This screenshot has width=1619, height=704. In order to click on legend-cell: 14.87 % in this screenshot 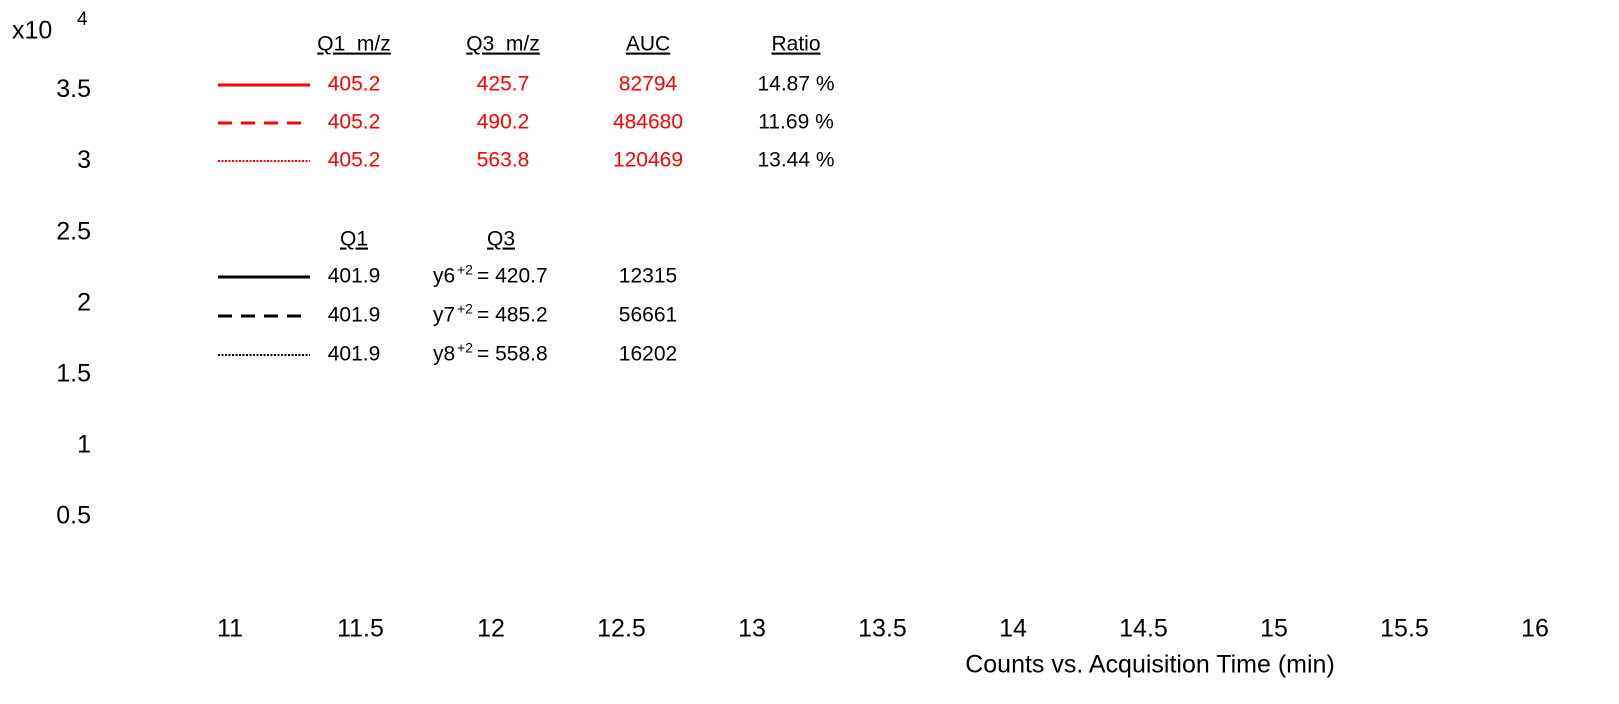, I will do `click(795, 84)`.